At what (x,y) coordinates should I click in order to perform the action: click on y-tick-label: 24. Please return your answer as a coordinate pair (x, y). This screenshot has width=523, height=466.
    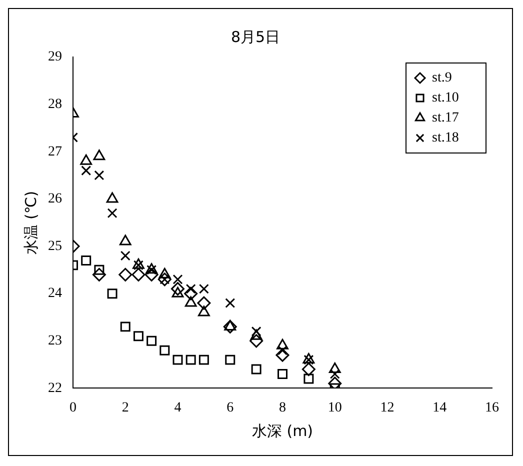
    Looking at the image, I should click on (55, 294).